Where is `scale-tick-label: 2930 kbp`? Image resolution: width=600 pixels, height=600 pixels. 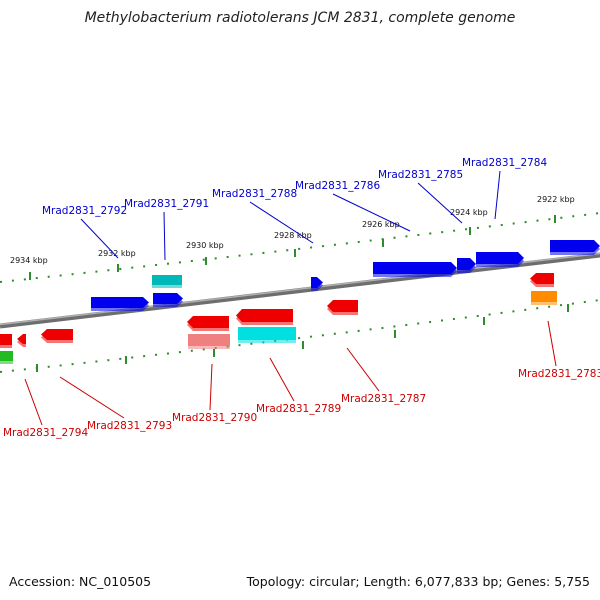 scale-tick-label: 2930 kbp is located at coordinates (205, 245).